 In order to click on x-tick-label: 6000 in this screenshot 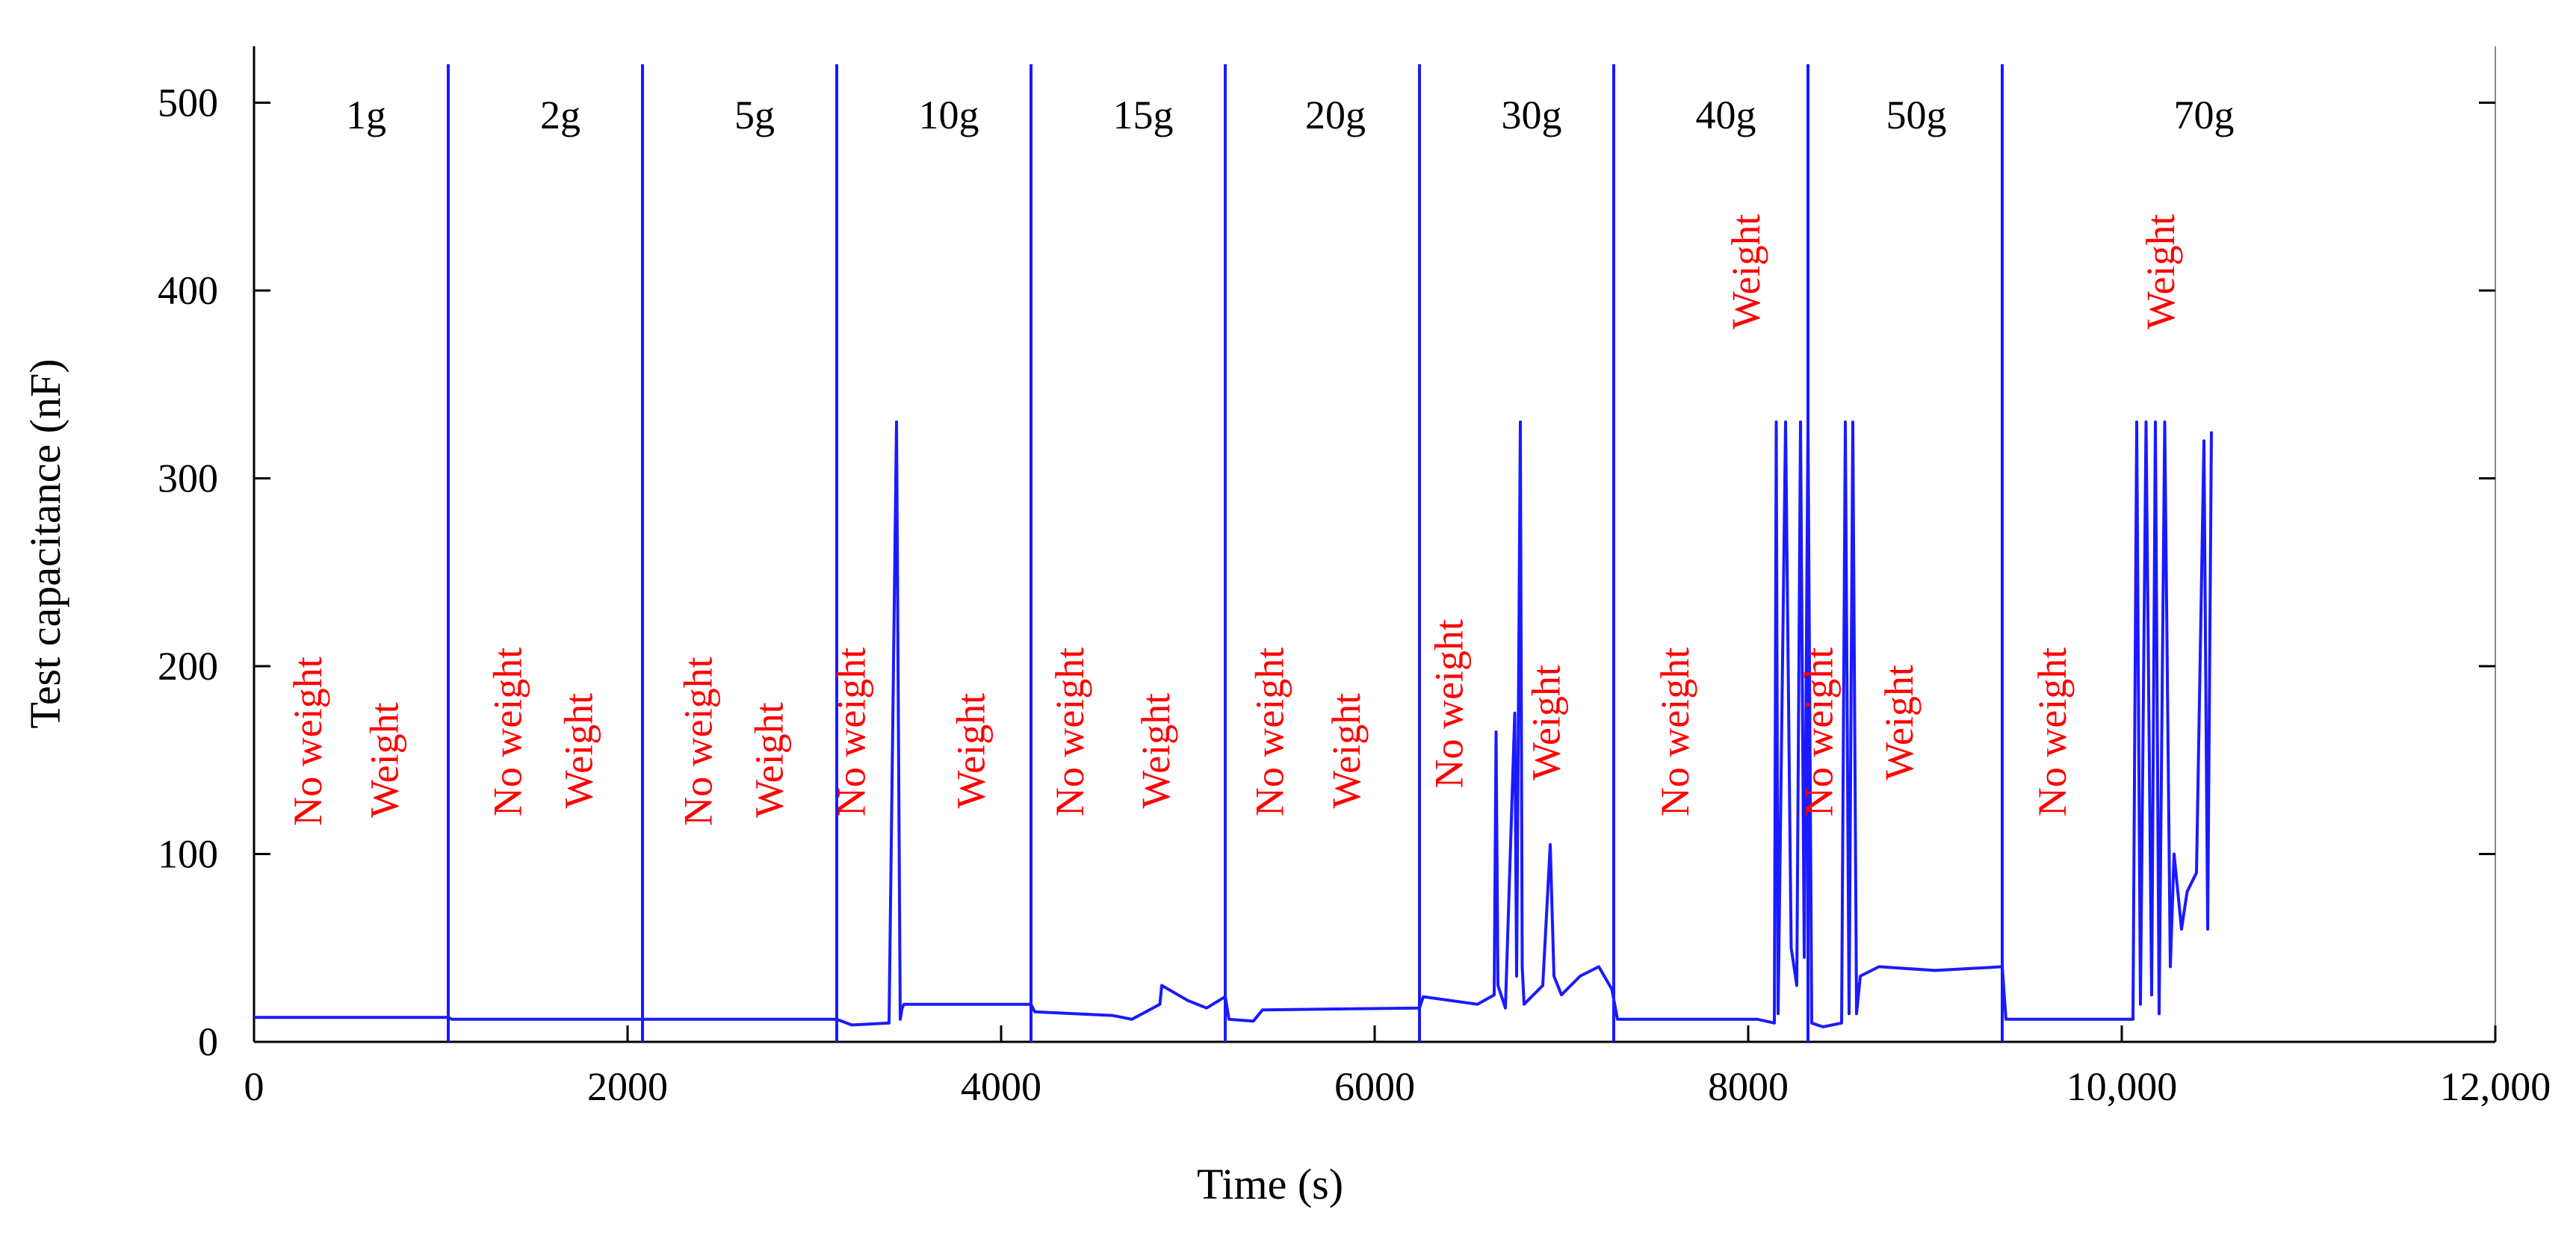, I will do `click(1374, 1086)`.